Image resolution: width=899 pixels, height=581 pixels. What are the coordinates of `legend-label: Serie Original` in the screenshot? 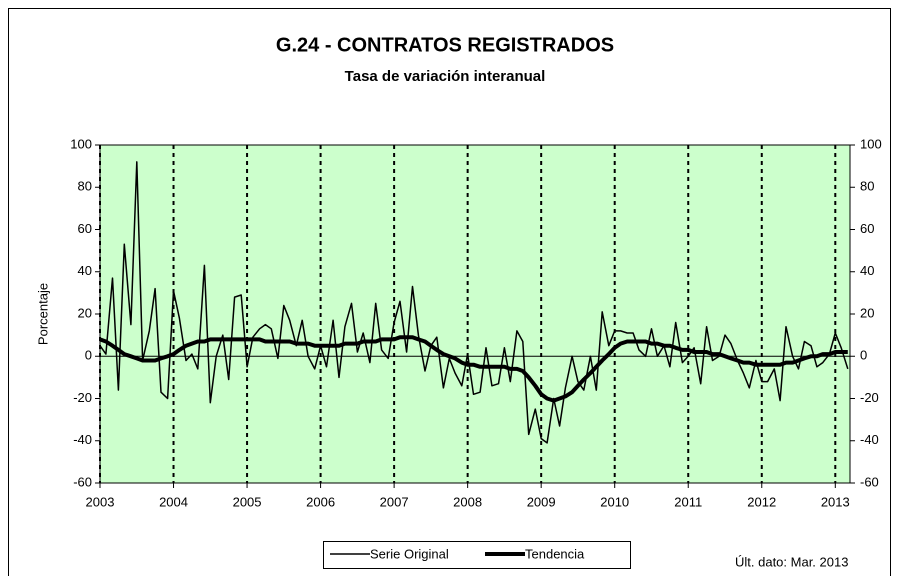 It's located at (409, 553).